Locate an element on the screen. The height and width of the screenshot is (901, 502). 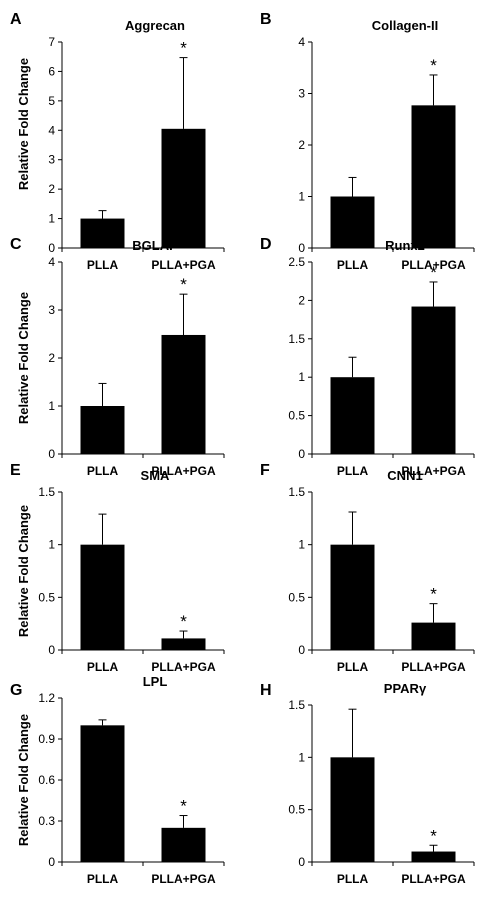
panel-g-bar-plla-pga is located at coordinates (183, 844).